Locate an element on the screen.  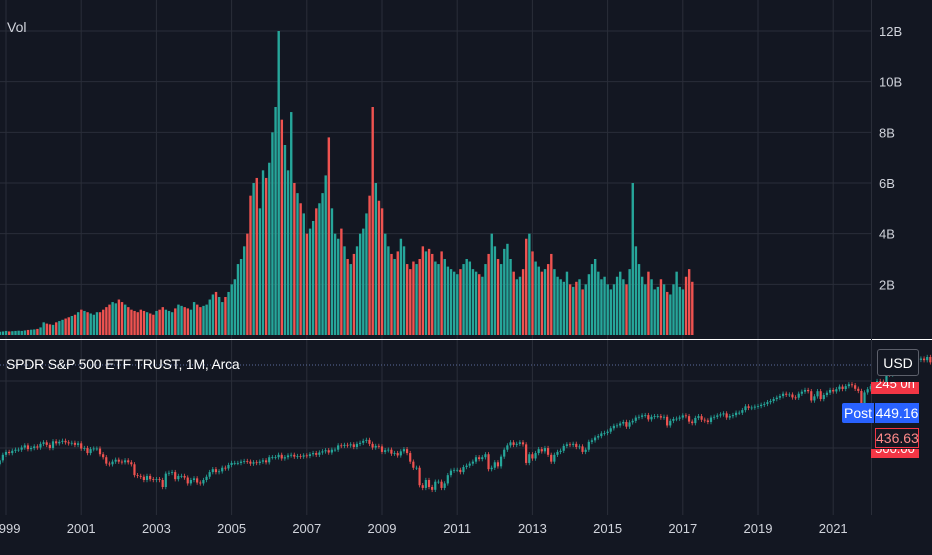
time-tick-label: 2021 is located at coordinates (833, 528).